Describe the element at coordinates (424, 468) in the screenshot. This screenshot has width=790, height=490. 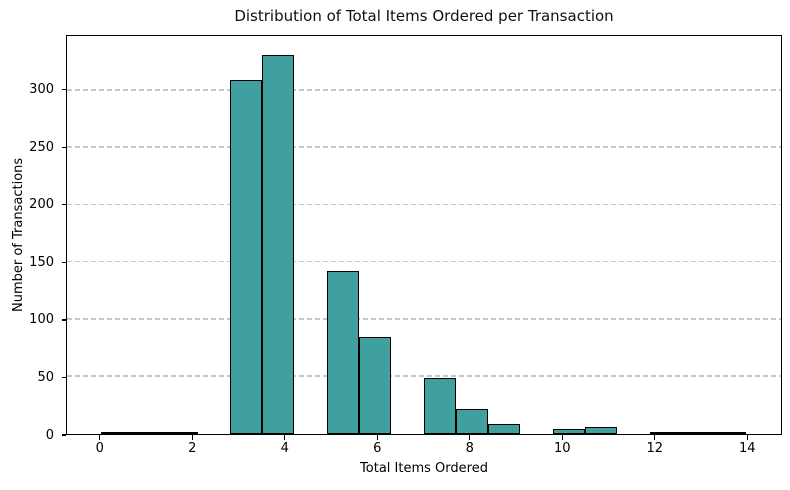
I see `x-axis-label: Total Items Ordered` at that location.